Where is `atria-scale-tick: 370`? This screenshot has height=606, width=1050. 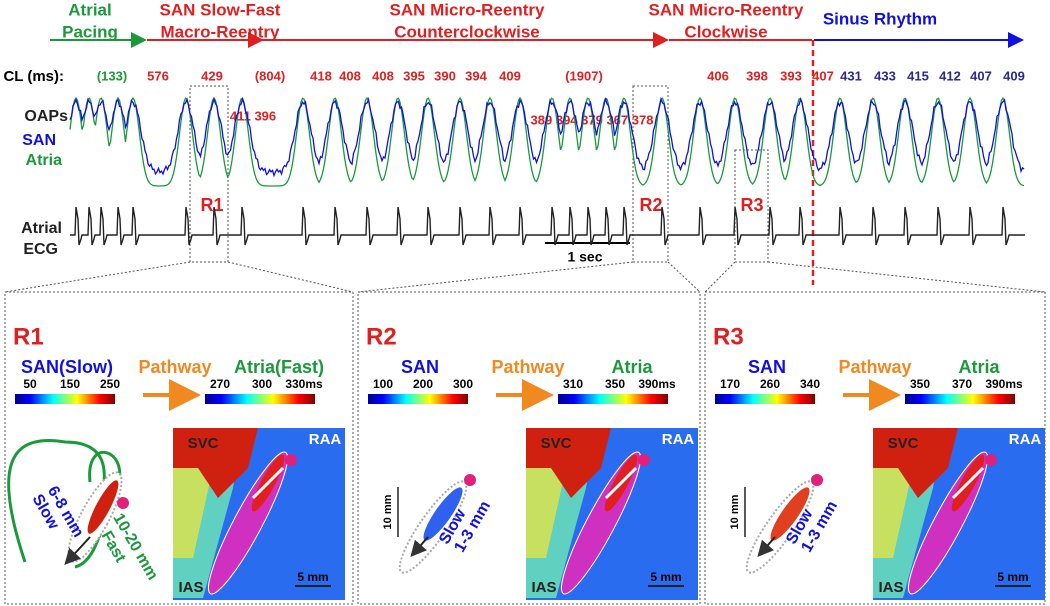
atria-scale-tick: 370 is located at coordinates (962, 384).